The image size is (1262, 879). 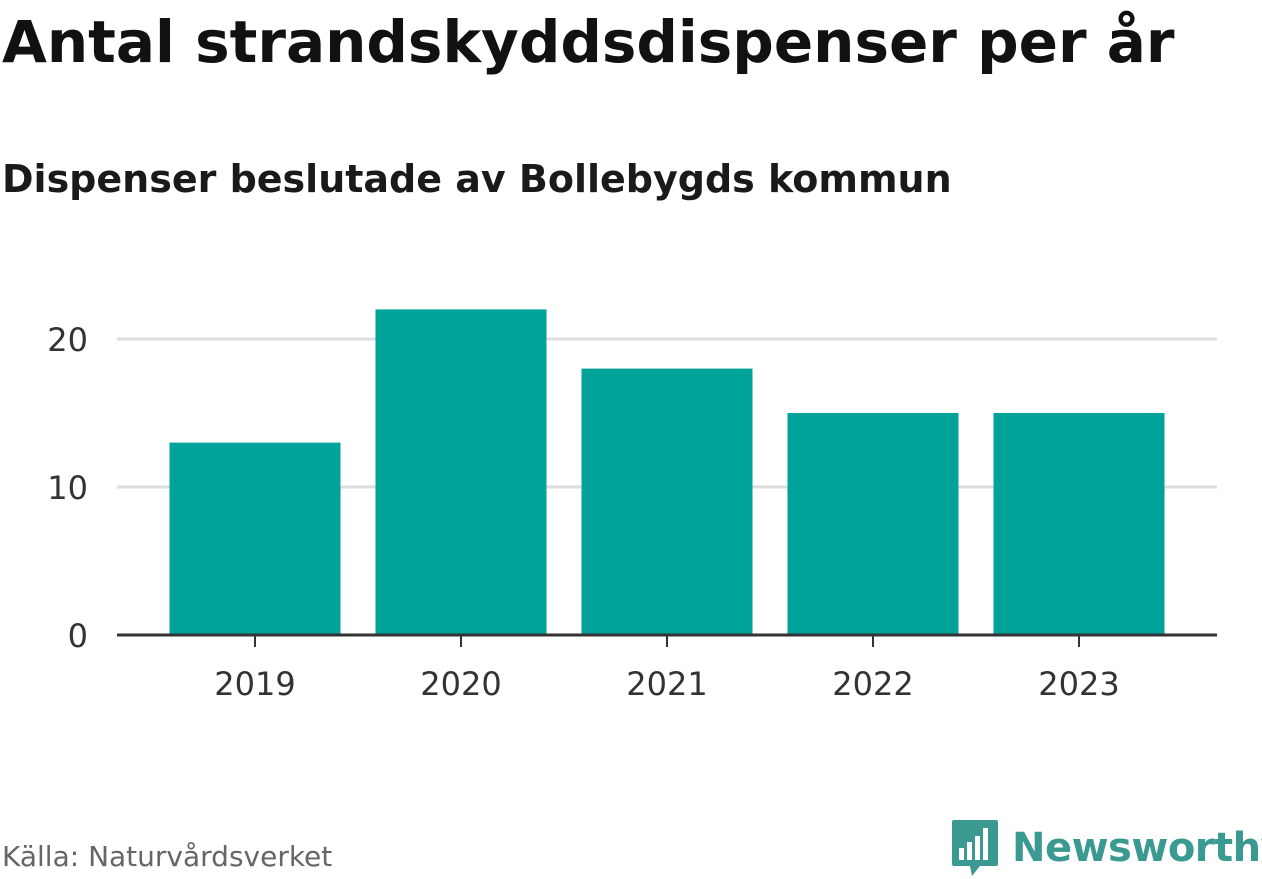 I want to click on x-tick-label: 2020, so click(x=460, y=684).